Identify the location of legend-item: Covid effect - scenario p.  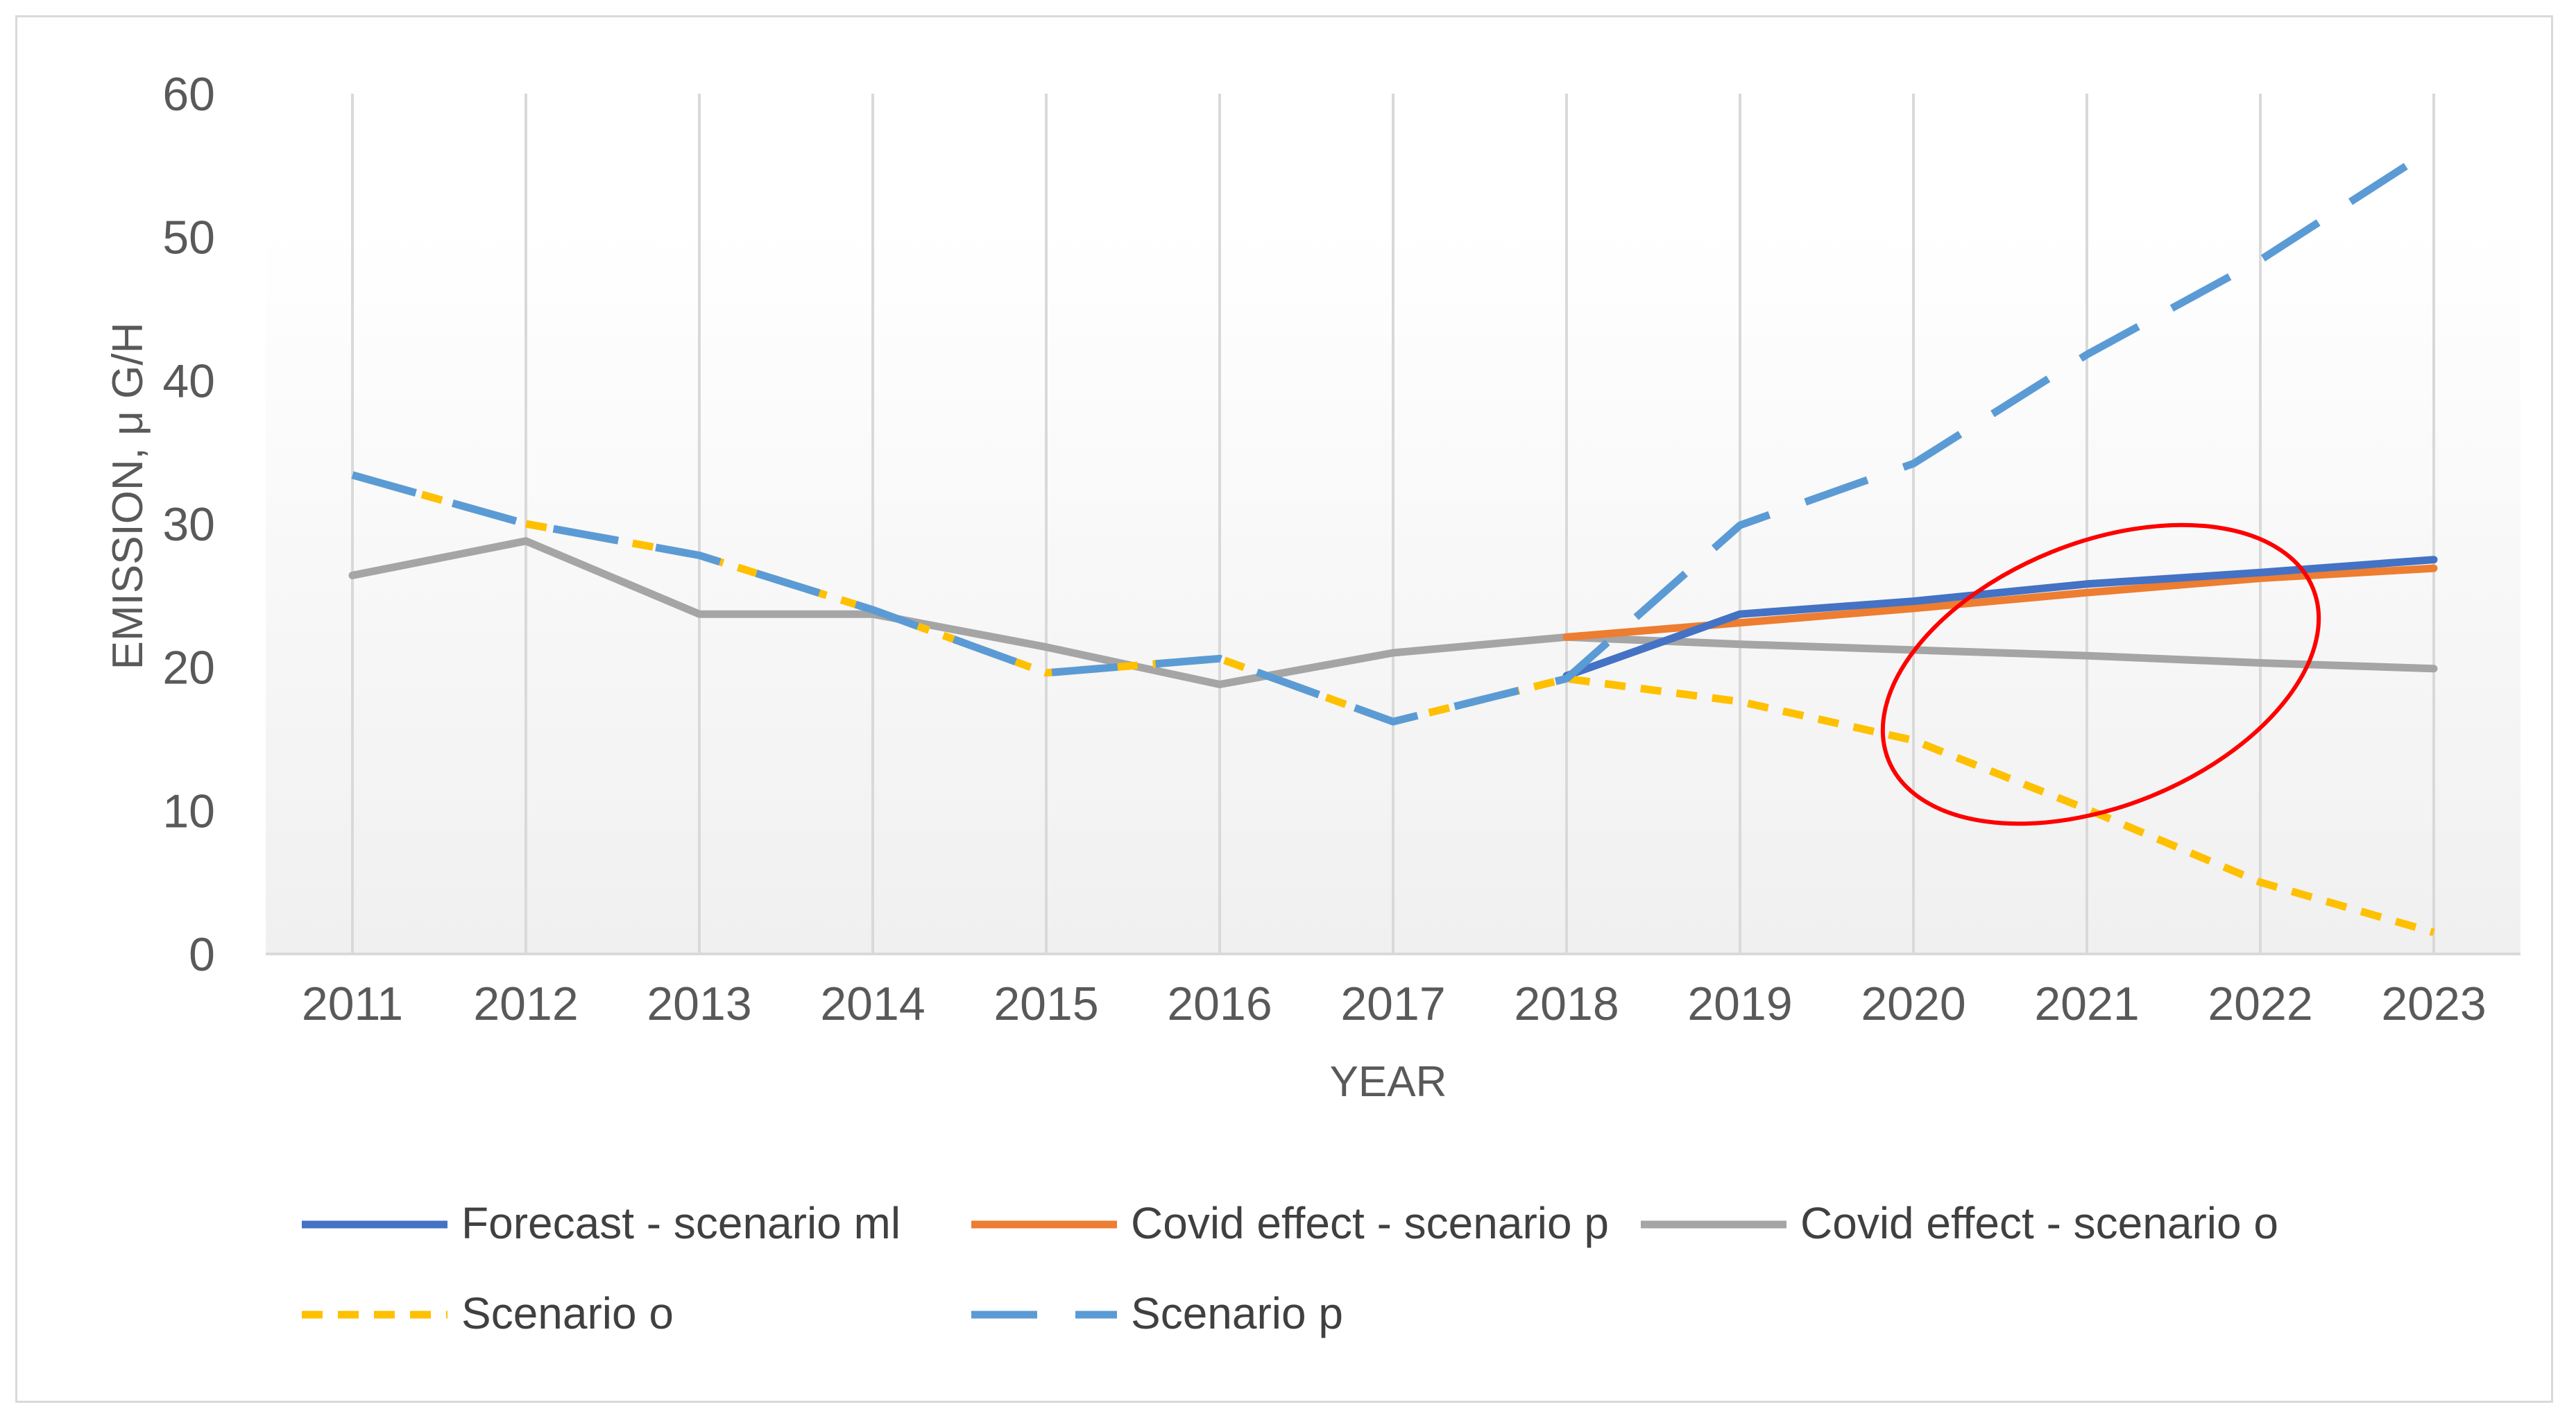
(1290, 1223).